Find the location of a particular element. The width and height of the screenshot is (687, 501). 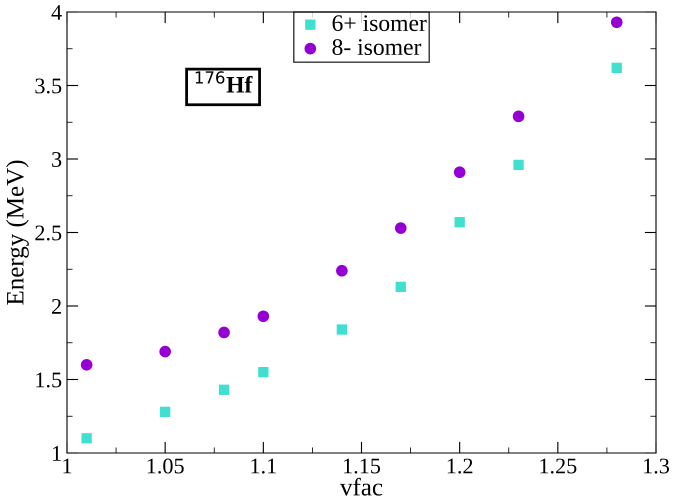

x-tick-label: 1.3 is located at coordinates (657, 466).